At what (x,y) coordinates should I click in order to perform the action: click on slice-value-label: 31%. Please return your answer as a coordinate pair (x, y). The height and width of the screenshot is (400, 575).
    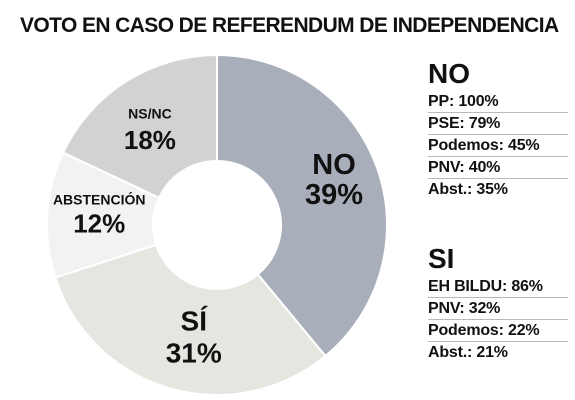
    Looking at the image, I should click on (194, 352).